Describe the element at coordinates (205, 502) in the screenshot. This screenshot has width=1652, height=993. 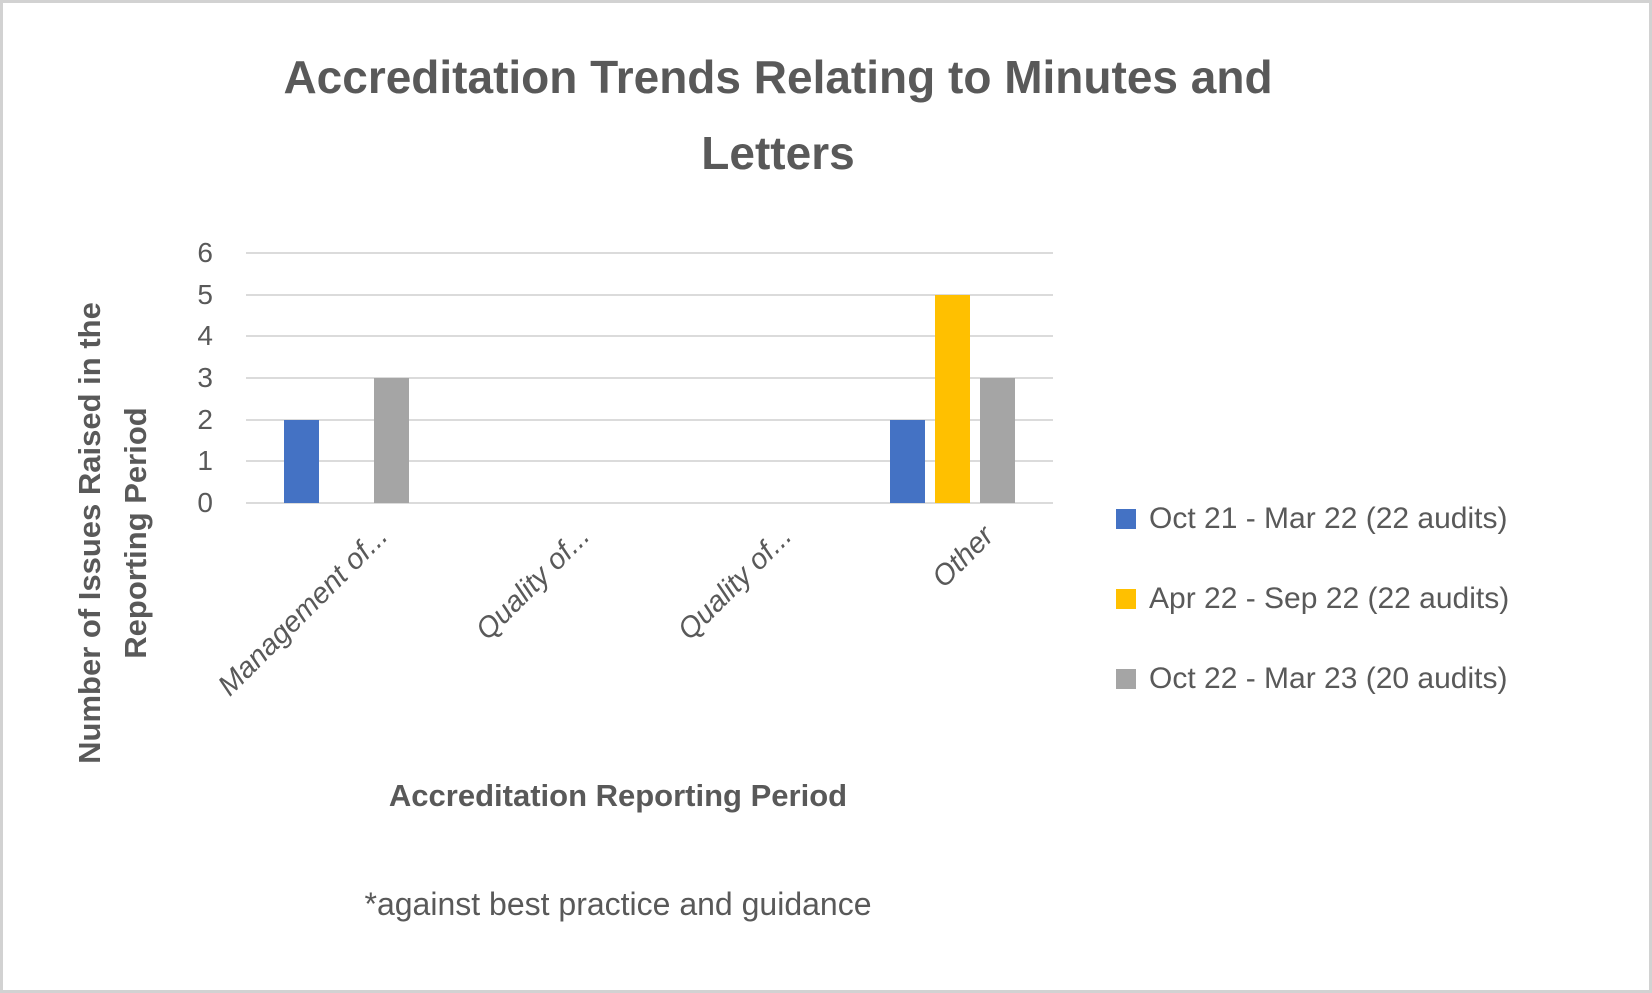
I see `y-tick-label: 0` at that location.